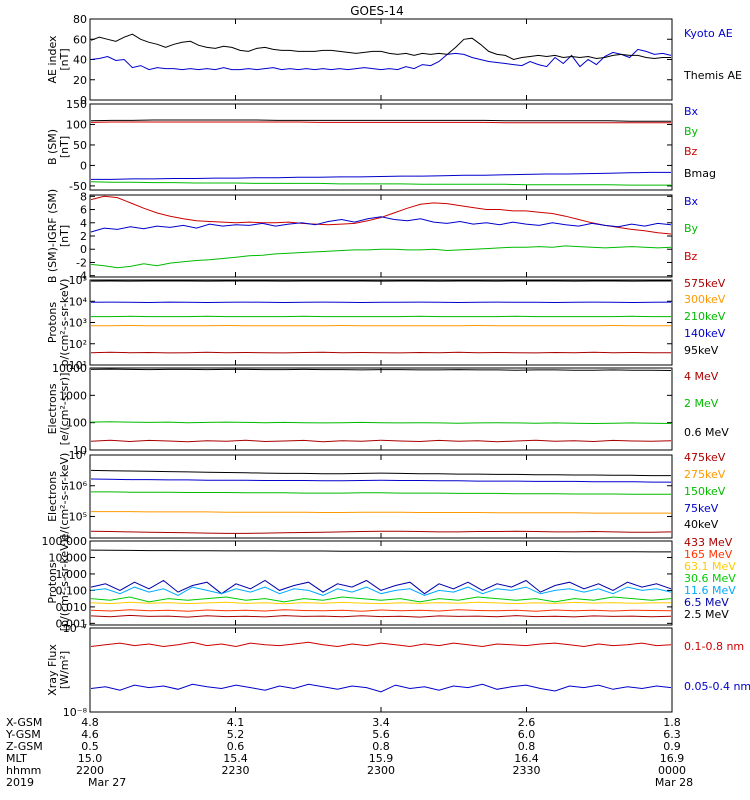 The width and height of the screenshot is (750, 800). What do you see at coordinates (381, 493) in the screenshot?
I see `series-line-150kev` at bounding box center [381, 493].